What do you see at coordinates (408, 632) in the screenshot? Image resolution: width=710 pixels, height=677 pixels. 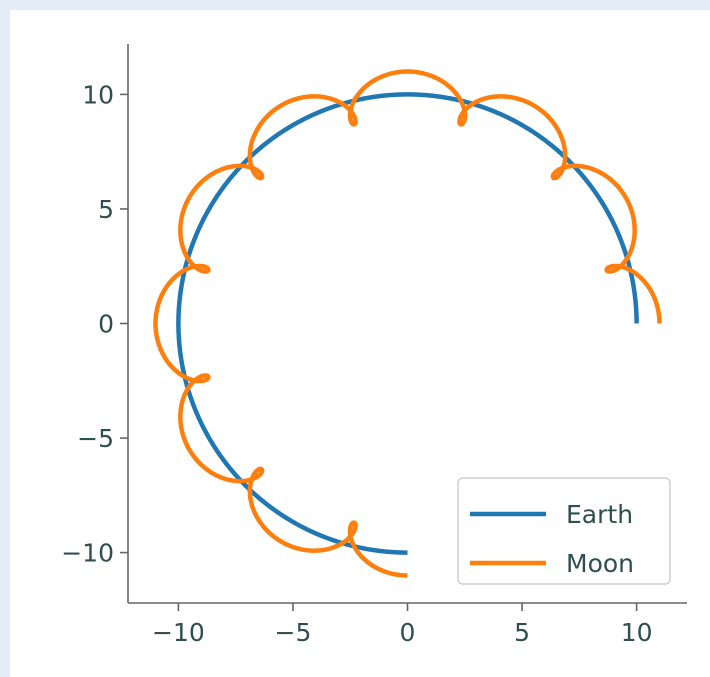 I see `x-tick-label: 0` at bounding box center [408, 632].